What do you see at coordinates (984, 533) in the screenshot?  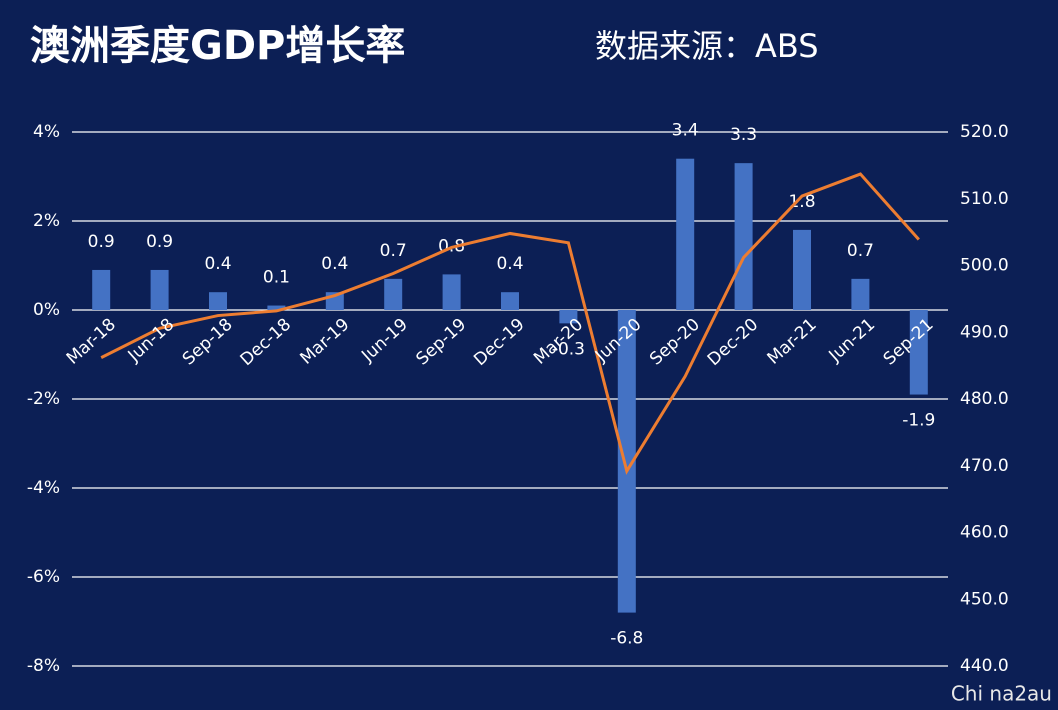 I see `y2-tick-label: 460.0` at bounding box center [984, 533].